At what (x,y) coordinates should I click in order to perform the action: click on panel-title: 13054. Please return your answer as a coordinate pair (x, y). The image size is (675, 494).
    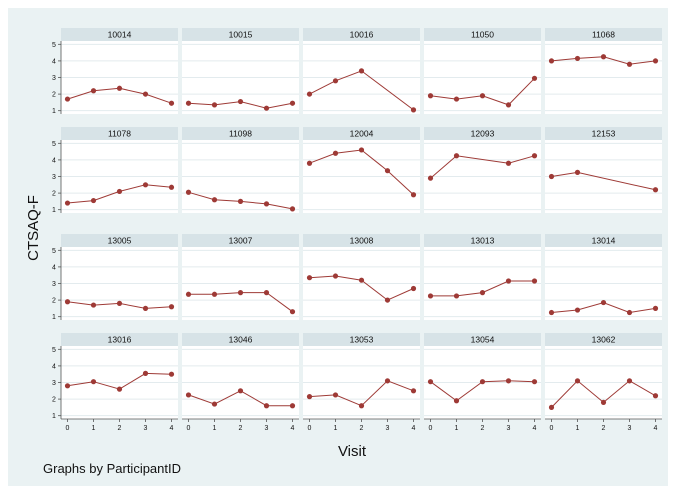
    Looking at the image, I should click on (483, 340).